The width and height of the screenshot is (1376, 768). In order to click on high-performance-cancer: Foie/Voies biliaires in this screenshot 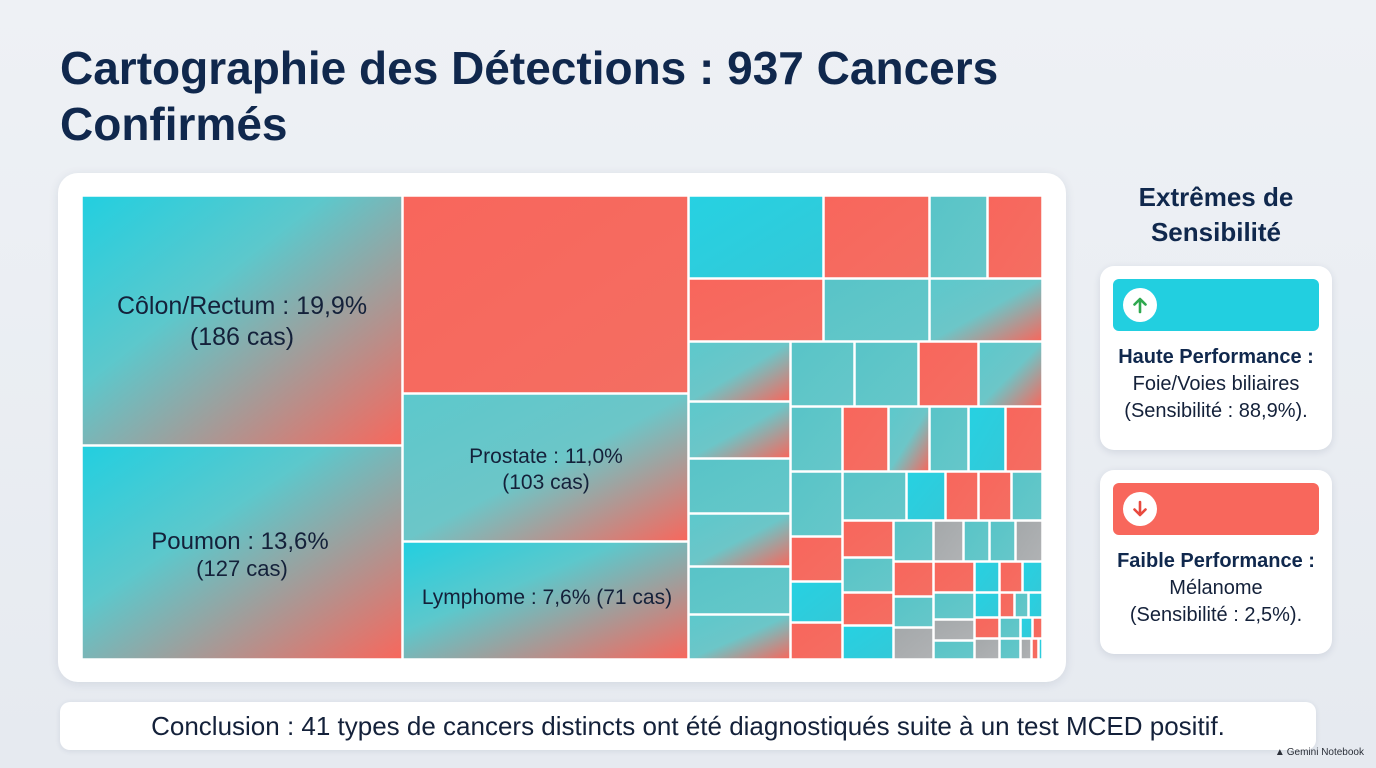, I will do `click(1216, 384)`.